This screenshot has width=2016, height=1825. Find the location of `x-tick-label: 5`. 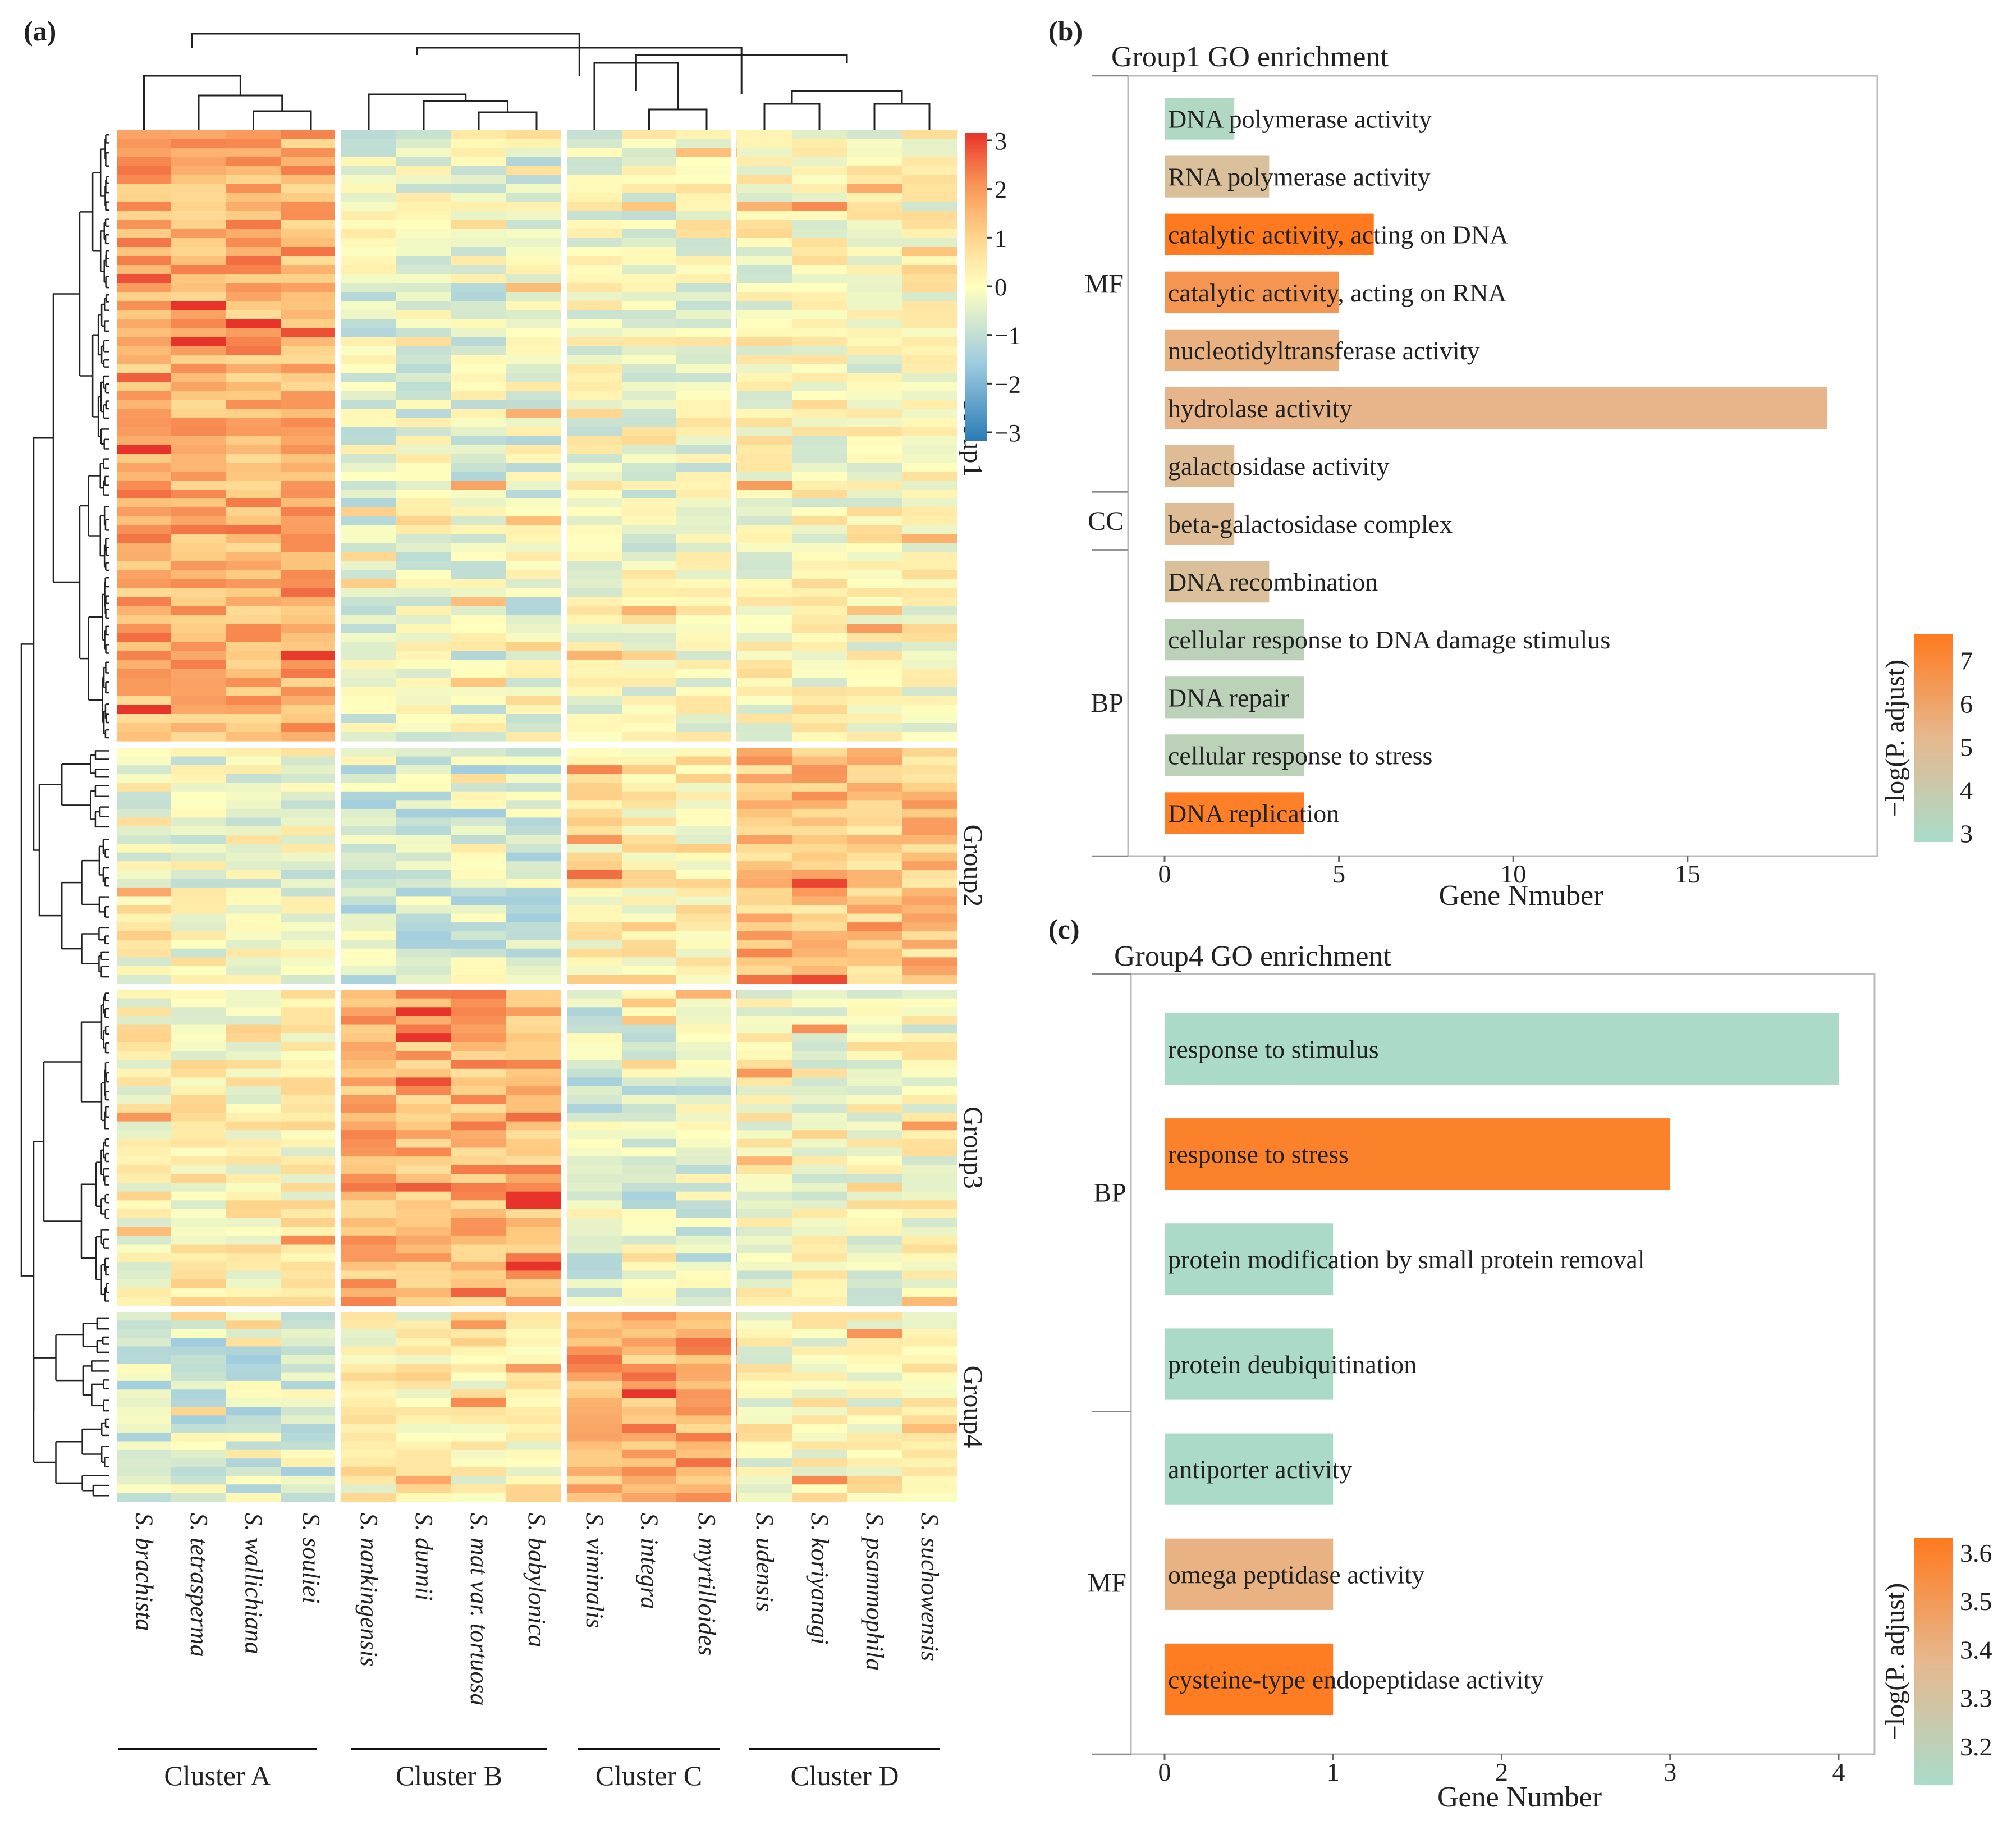

x-tick-label: 5 is located at coordinates (1339, 874).